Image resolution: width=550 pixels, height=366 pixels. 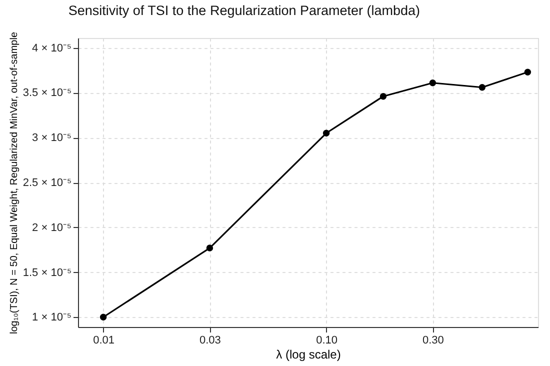 I want to click on chart-title: Sensitivity of TSI to the Regularization Parameter (lambda), so click(x=244, y=10).